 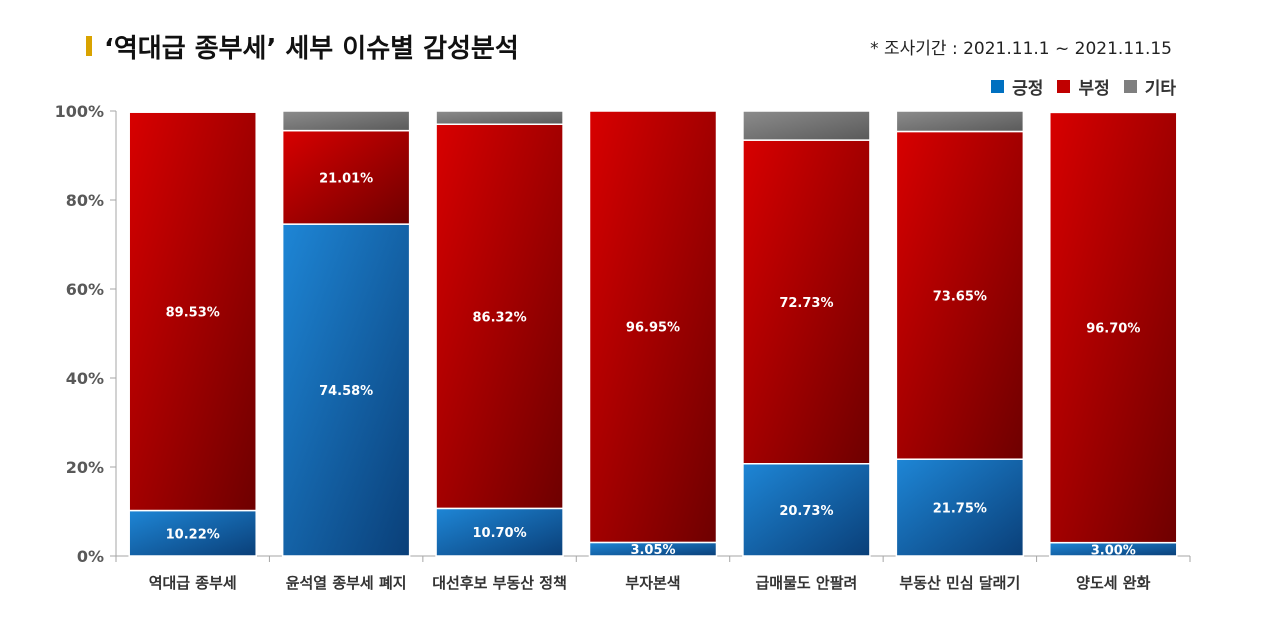 I want to click on legend-label-negative: 부정, so click(x=1094, y=89).